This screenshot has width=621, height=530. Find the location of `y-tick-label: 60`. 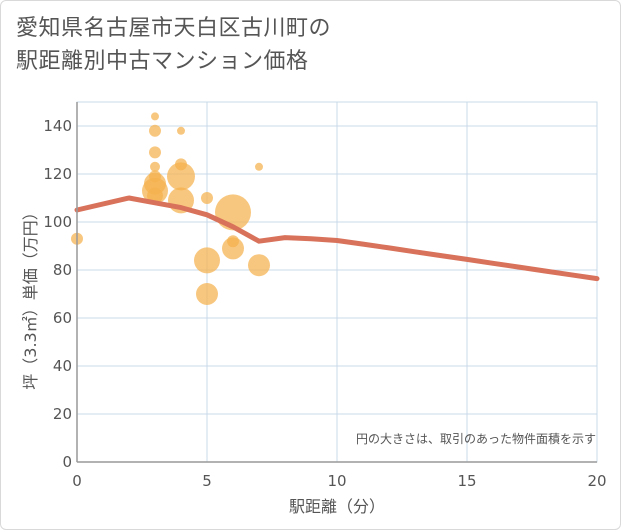

y-tick-label: 60 is located at coordinates (62, 318).